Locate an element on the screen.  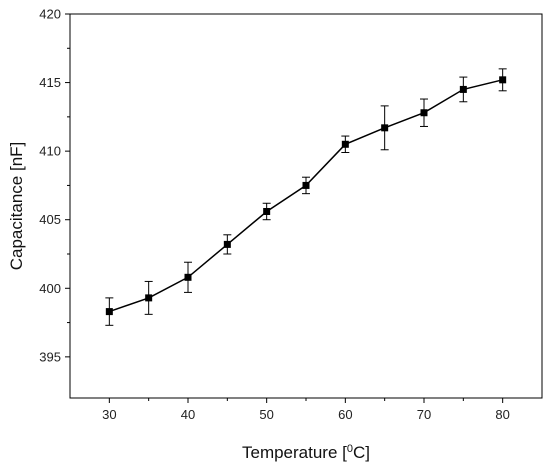
x-tick-label: 80 is located at coordinates (502, 414).